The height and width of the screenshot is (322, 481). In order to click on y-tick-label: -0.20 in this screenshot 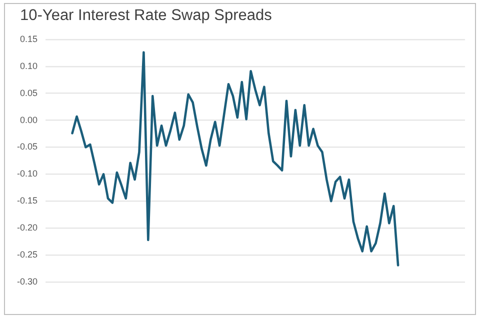, I will do `click(27, 227)`.